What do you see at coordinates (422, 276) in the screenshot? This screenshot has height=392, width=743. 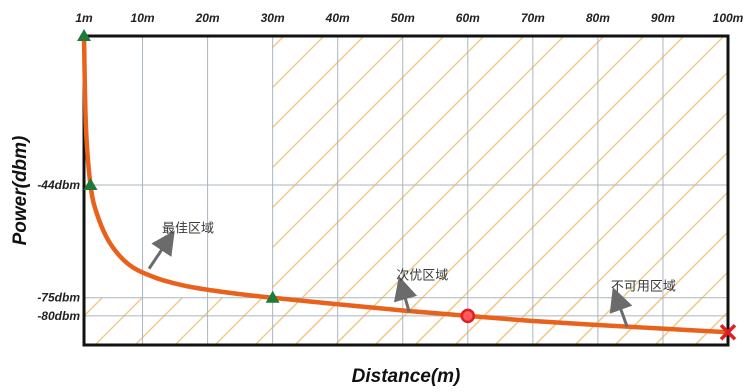 I see `zone-label: 次优区域` at bounding box center [422, 276].